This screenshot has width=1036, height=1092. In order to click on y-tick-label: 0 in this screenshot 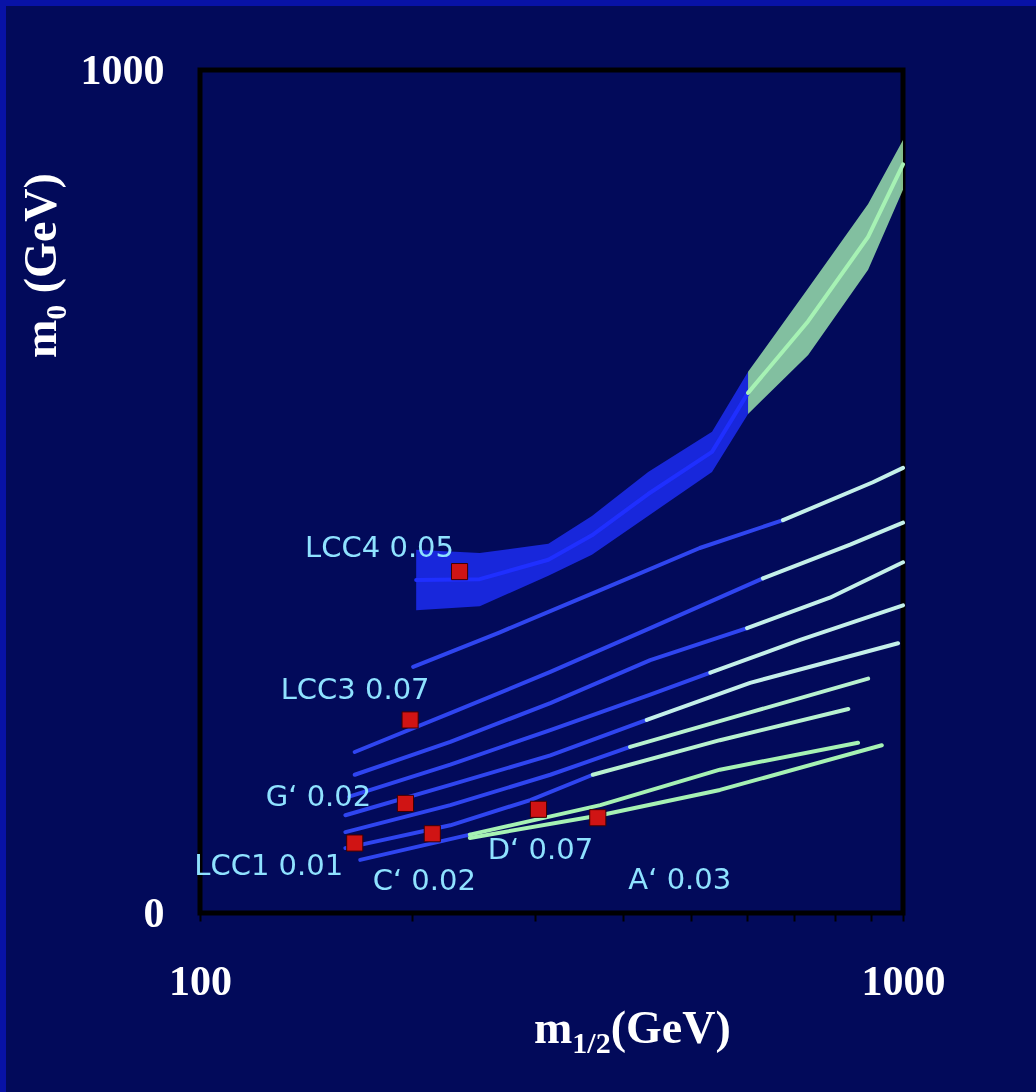, I will do `click(154, 912)`.